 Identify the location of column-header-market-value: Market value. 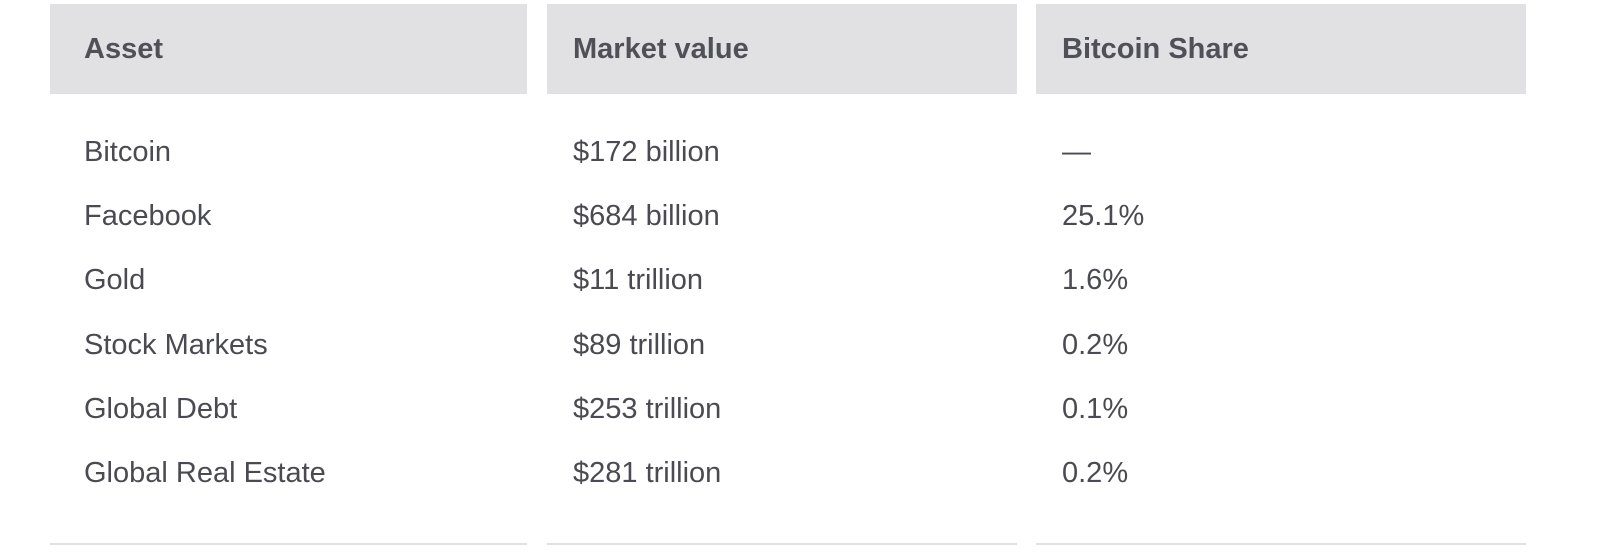
(782, 49).